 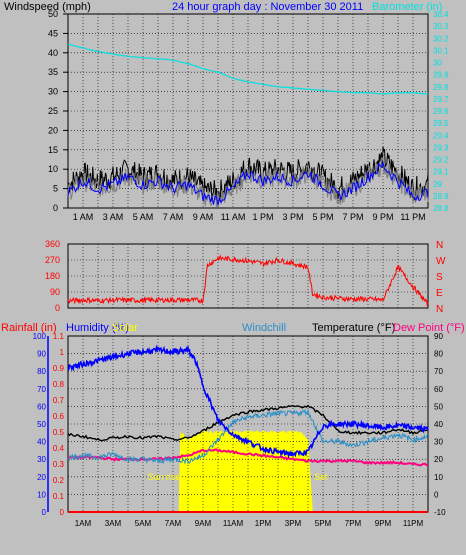 I want to click on rain-tick-label: 0.3, so click(x=59, y=464).